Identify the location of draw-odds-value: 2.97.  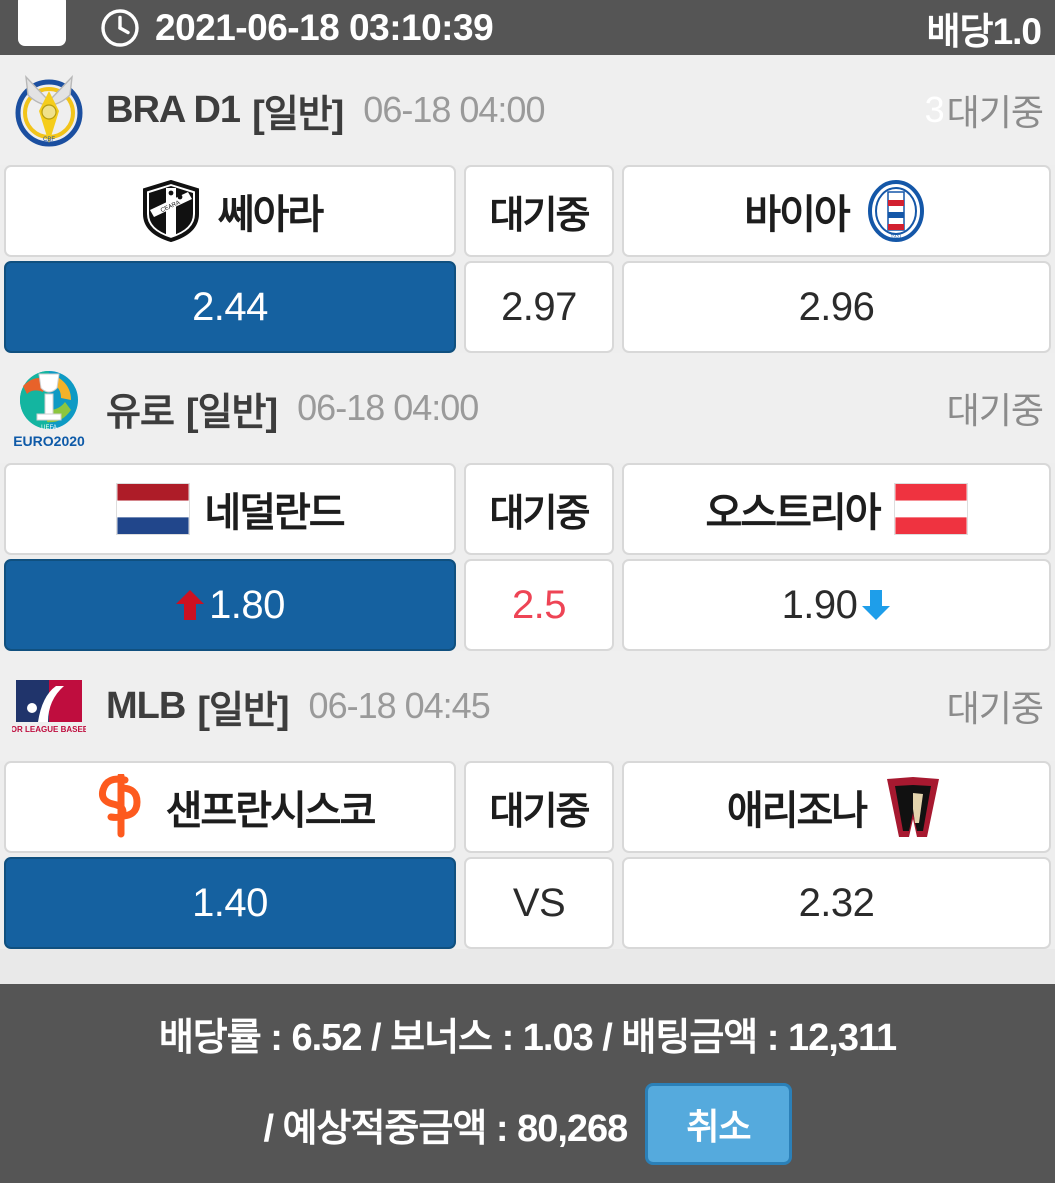
(539, 306).